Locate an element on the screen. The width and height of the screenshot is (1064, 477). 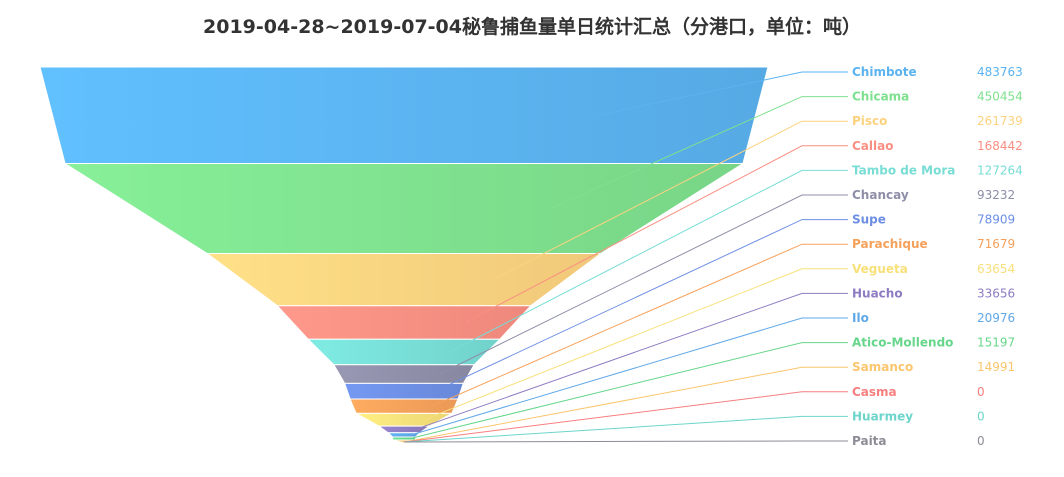
category-label: Paita is located at coordinates (869, 441).